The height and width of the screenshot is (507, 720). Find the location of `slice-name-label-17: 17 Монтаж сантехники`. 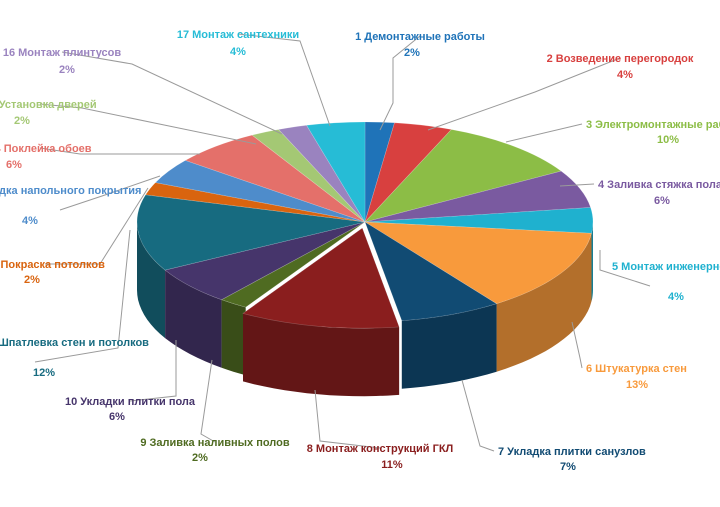

slice-name-label-17: 17 Монтаж сантехники is located at coordinates (238, 35).